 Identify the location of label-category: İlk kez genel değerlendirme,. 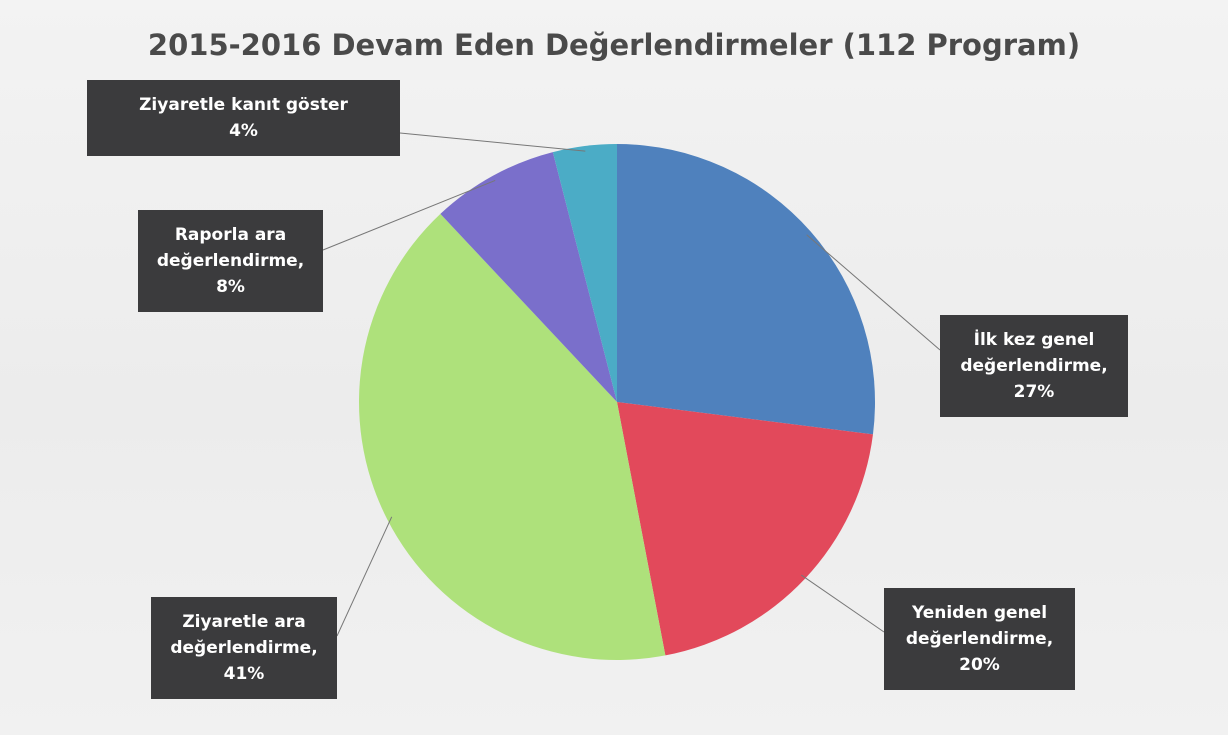
(1034, 353).